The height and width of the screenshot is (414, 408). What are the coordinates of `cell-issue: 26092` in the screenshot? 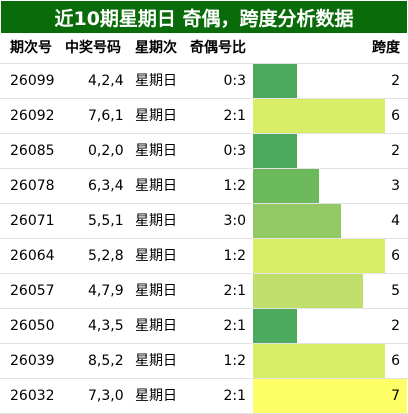 It's located at (32, 116).